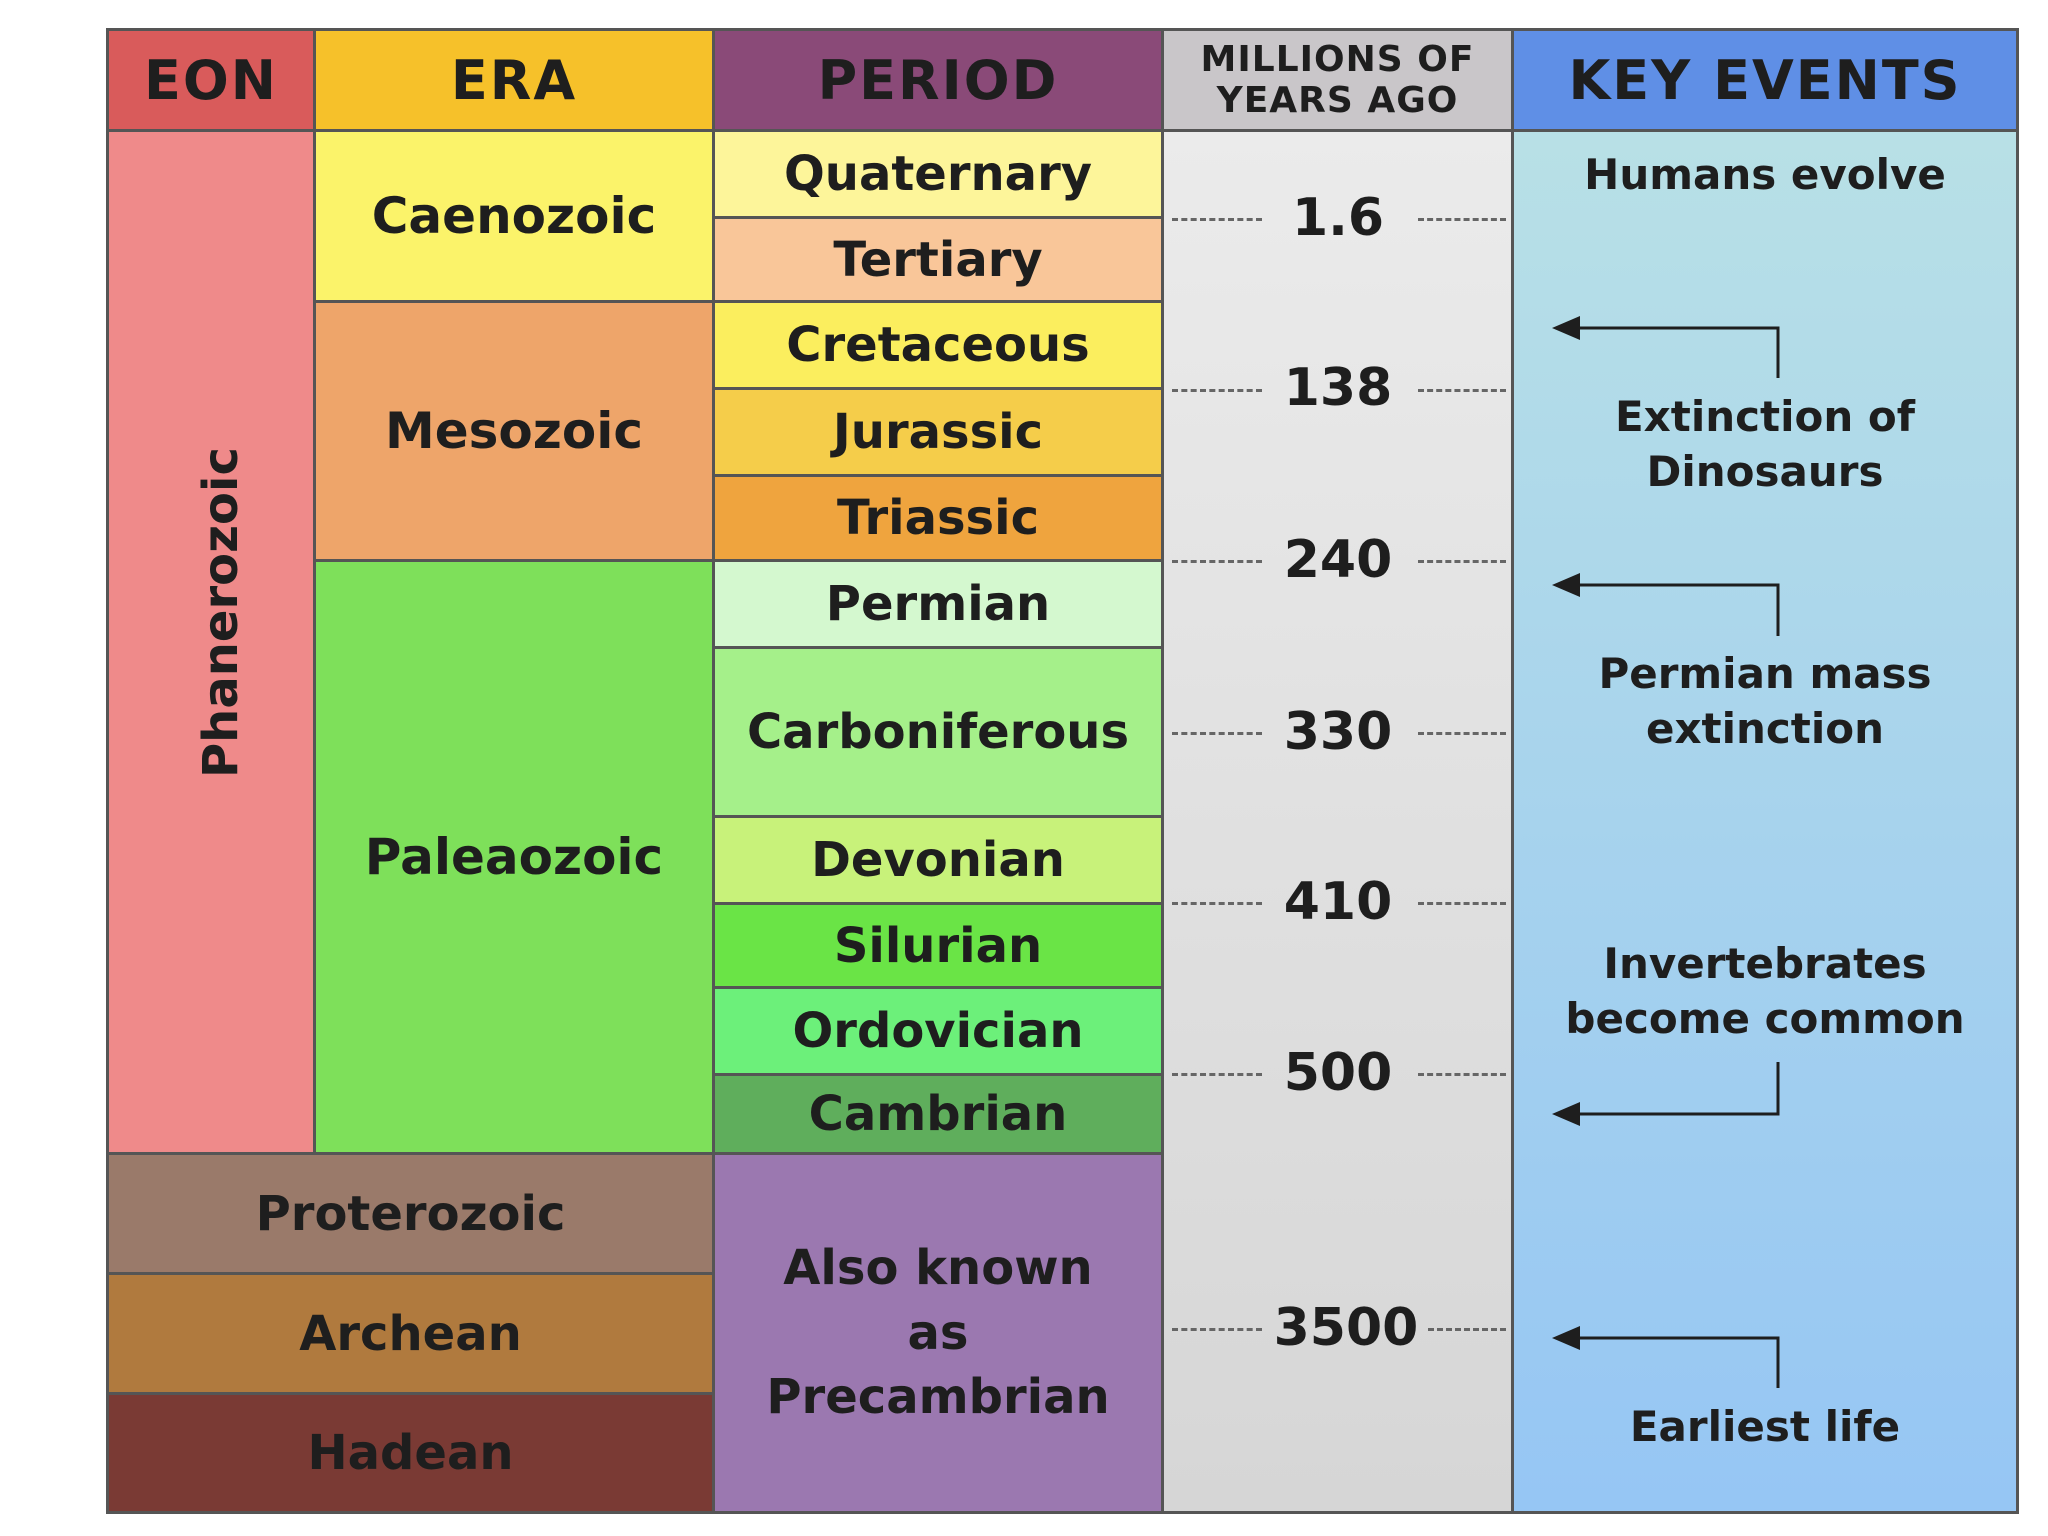 The image size is (2048, 1536). What do you see at coordinates (1338, 732) in the screenshot?
I see `myr-value: 330` at bounding box center [1338, 732].